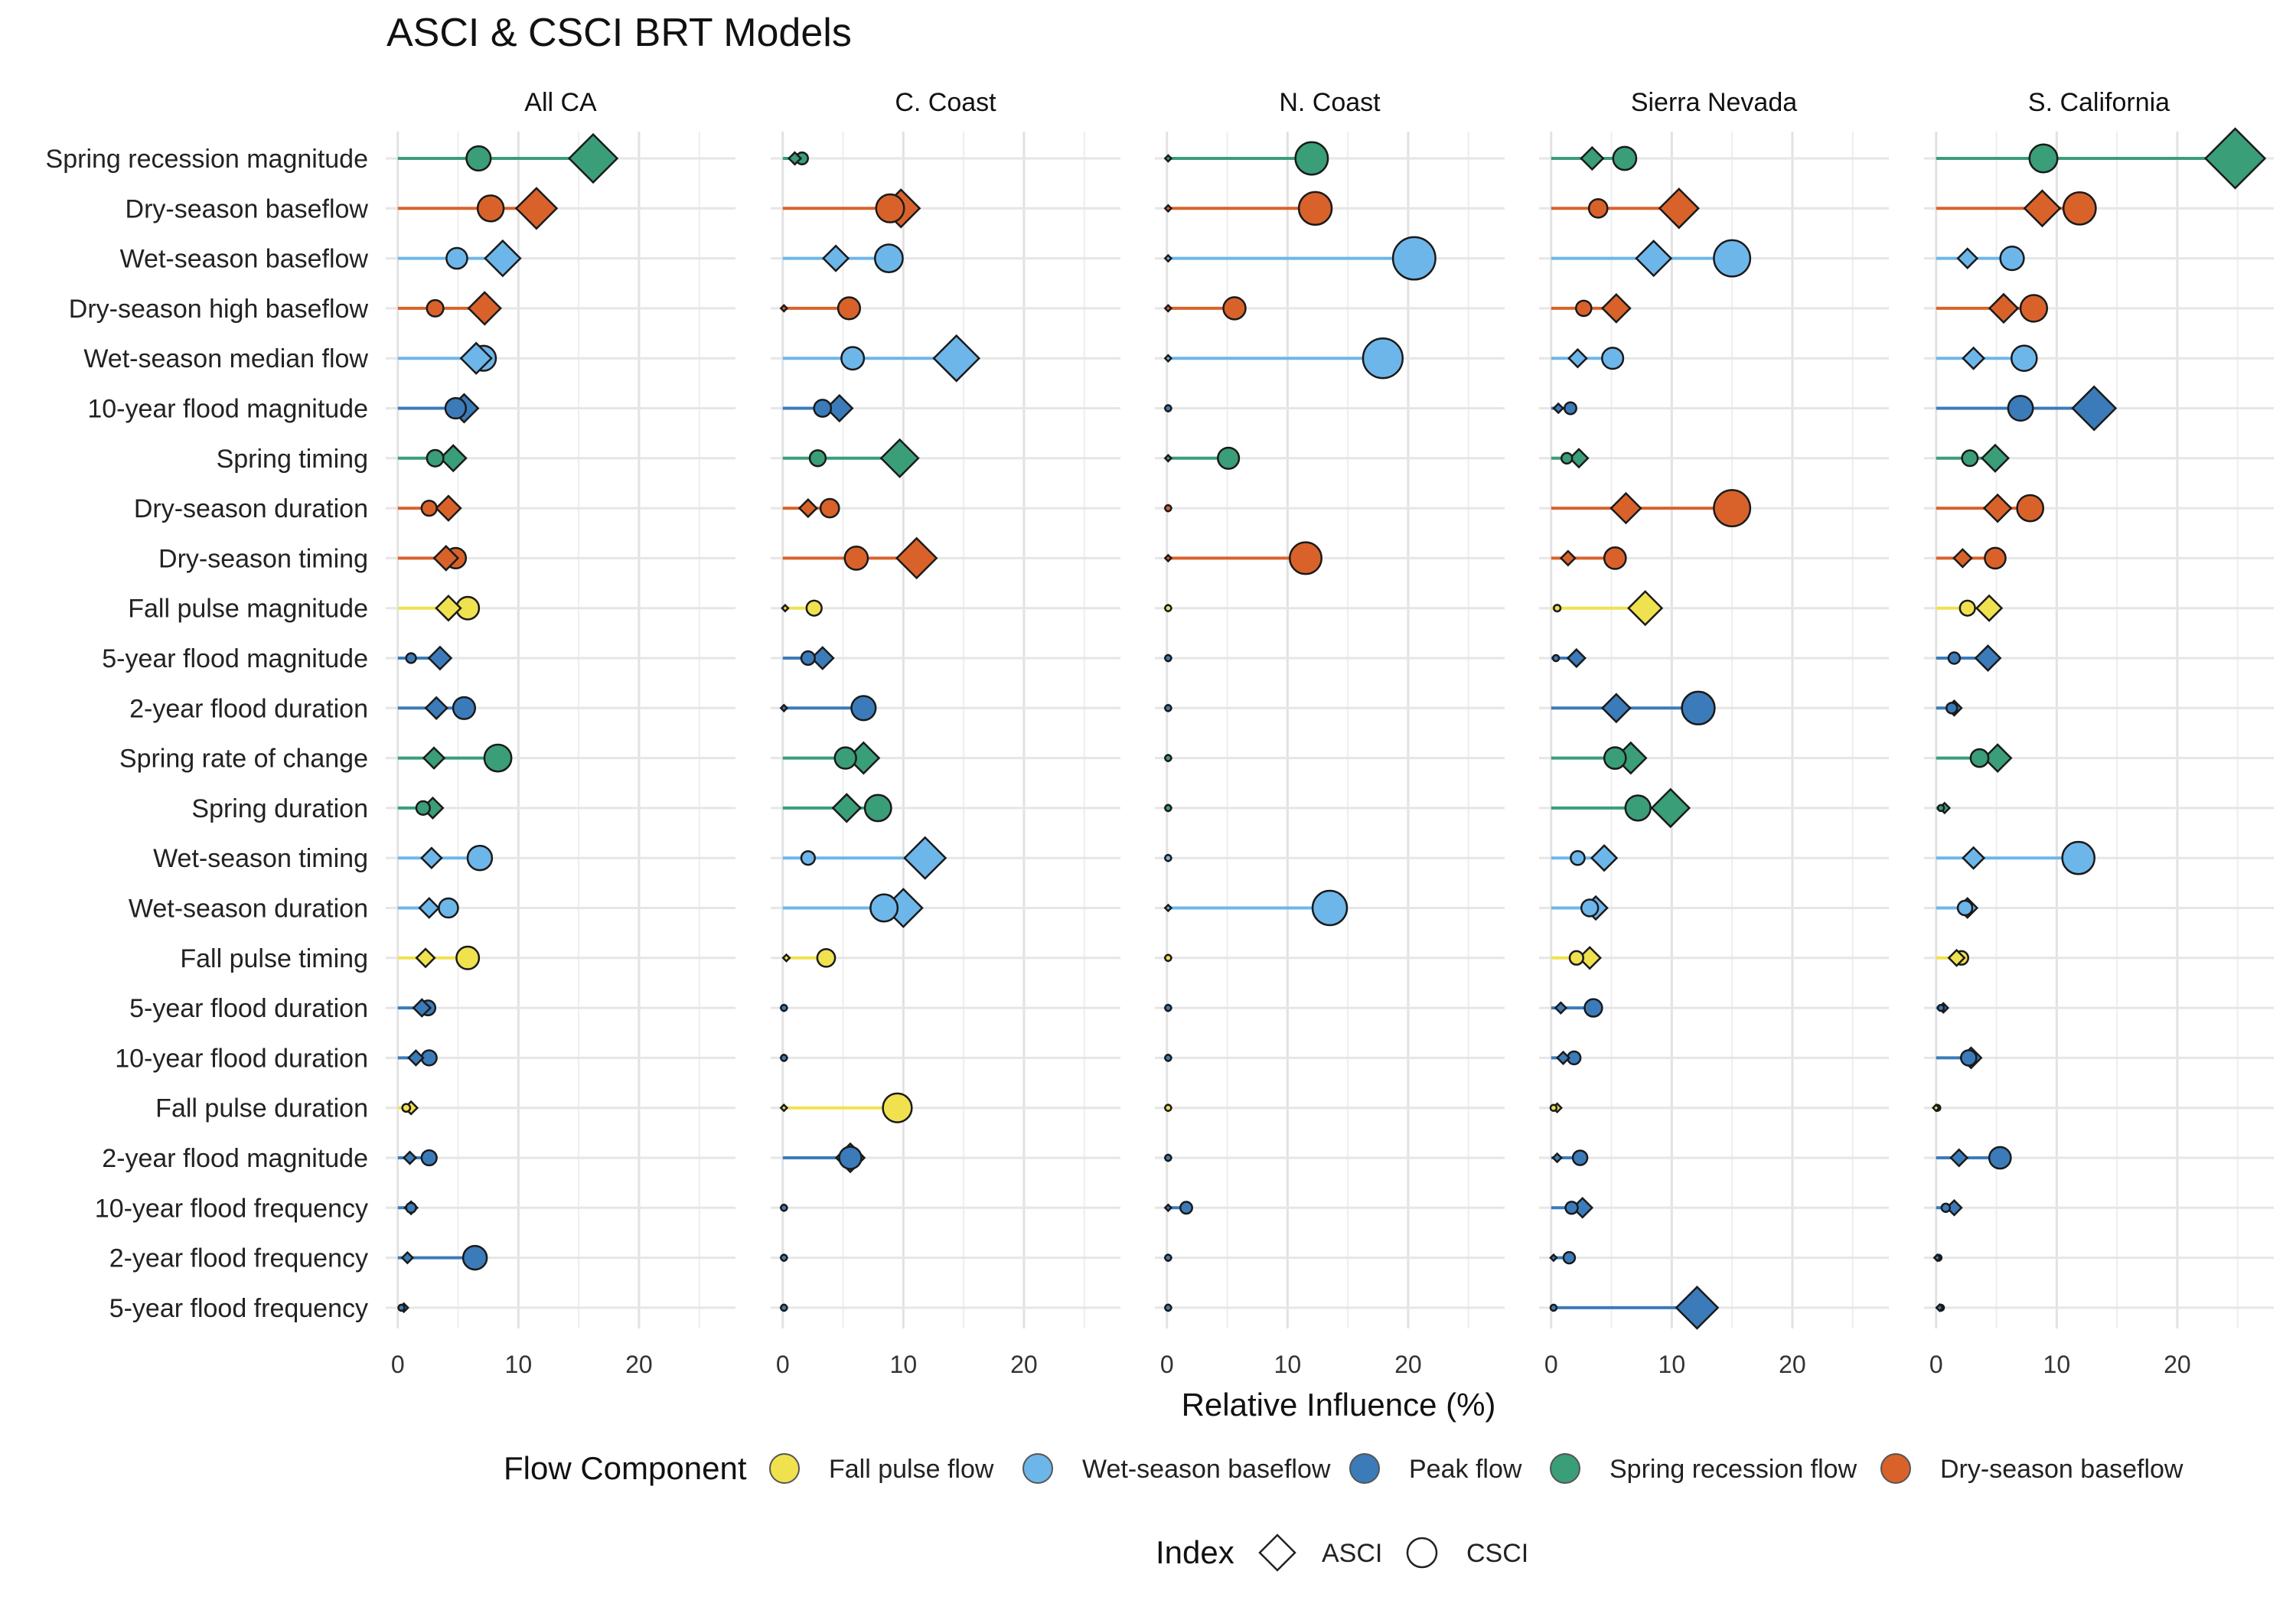 Image resolution: width=2296 pixels, height=1607 pixels. What do you see at coordinates (1352, 1553) in the screenshot?
I see `legend-label-asci: ASCI` at bounding box center [1352, 1553].